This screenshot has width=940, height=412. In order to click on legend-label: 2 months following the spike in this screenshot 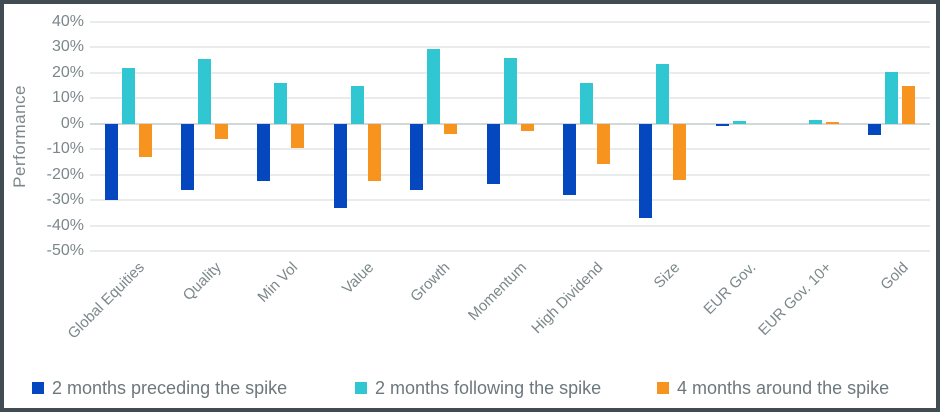, I will do `click(488, 387)`.